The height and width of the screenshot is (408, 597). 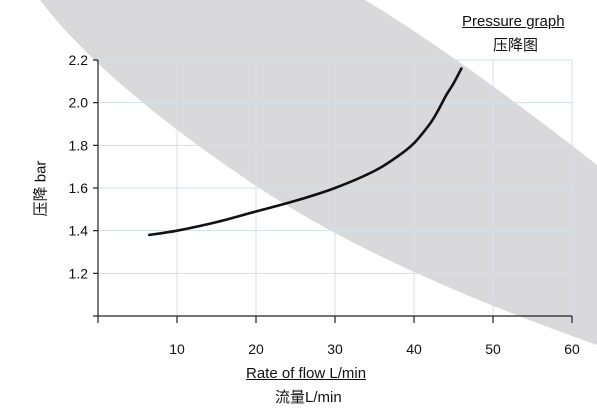 I want to click on chart-title-en: Pressure graph, so click(x=513, y=21).